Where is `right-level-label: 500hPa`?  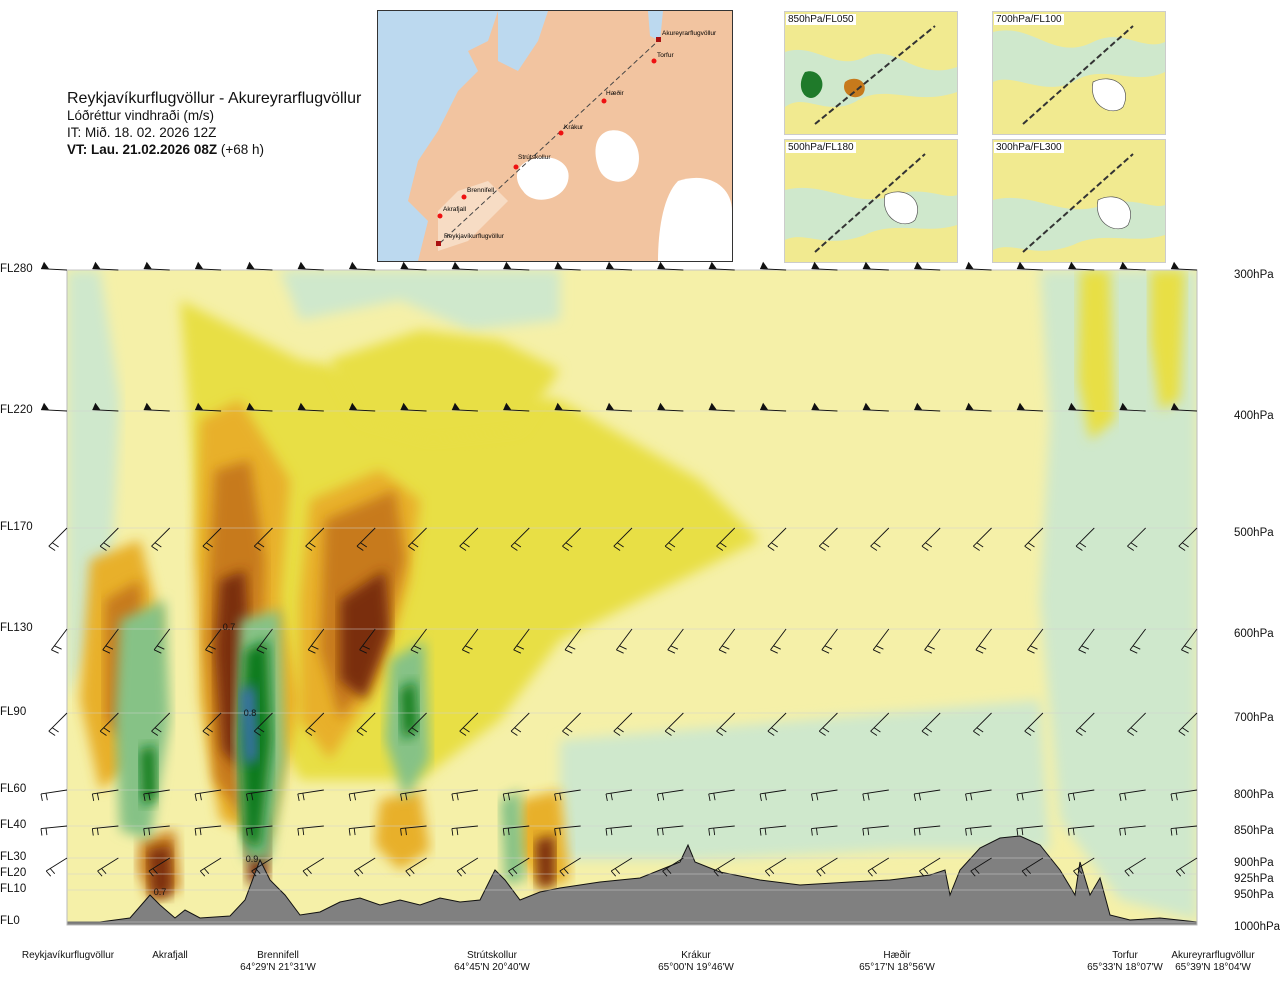
right-level-label: 500hPa is located at coordinates (1254, 533).